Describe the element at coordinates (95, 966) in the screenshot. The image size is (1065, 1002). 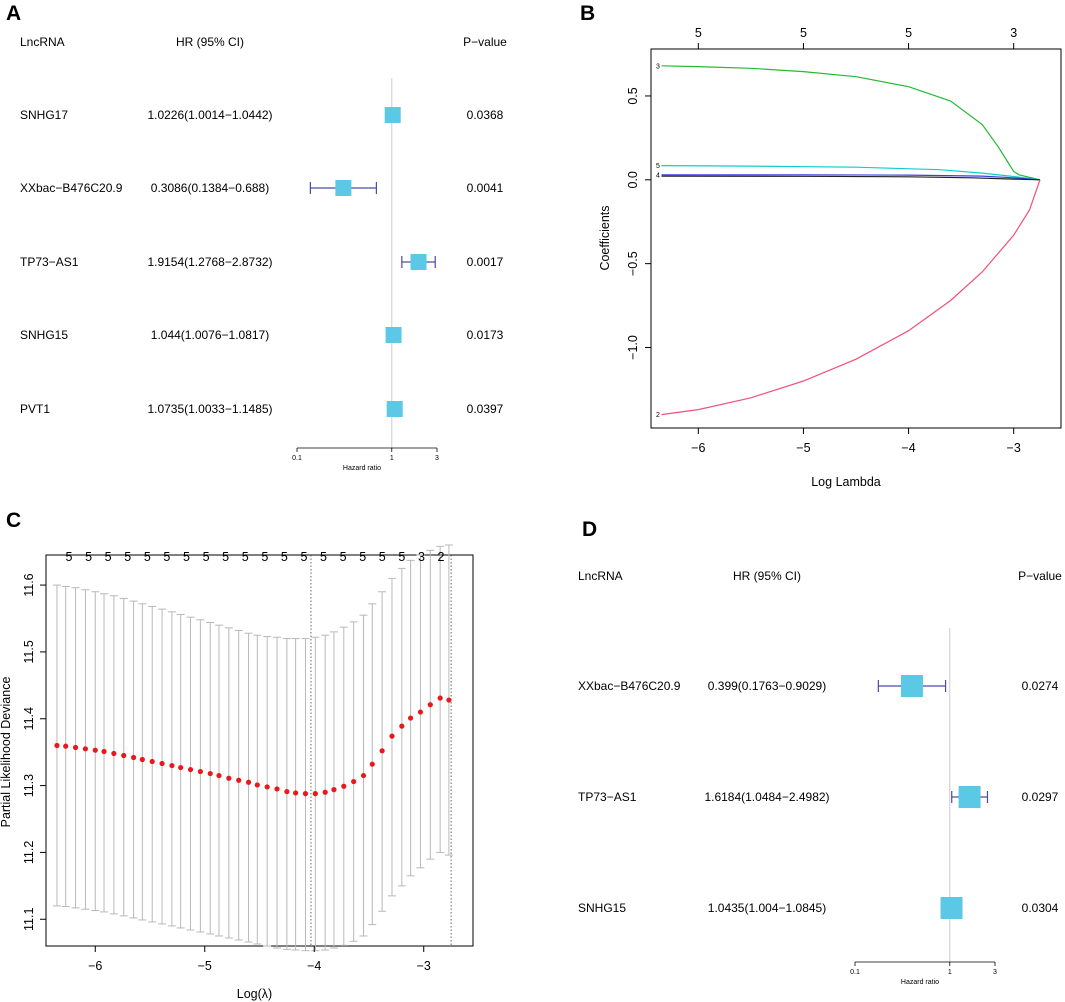
I see `x-tick-label: −6` at that location.